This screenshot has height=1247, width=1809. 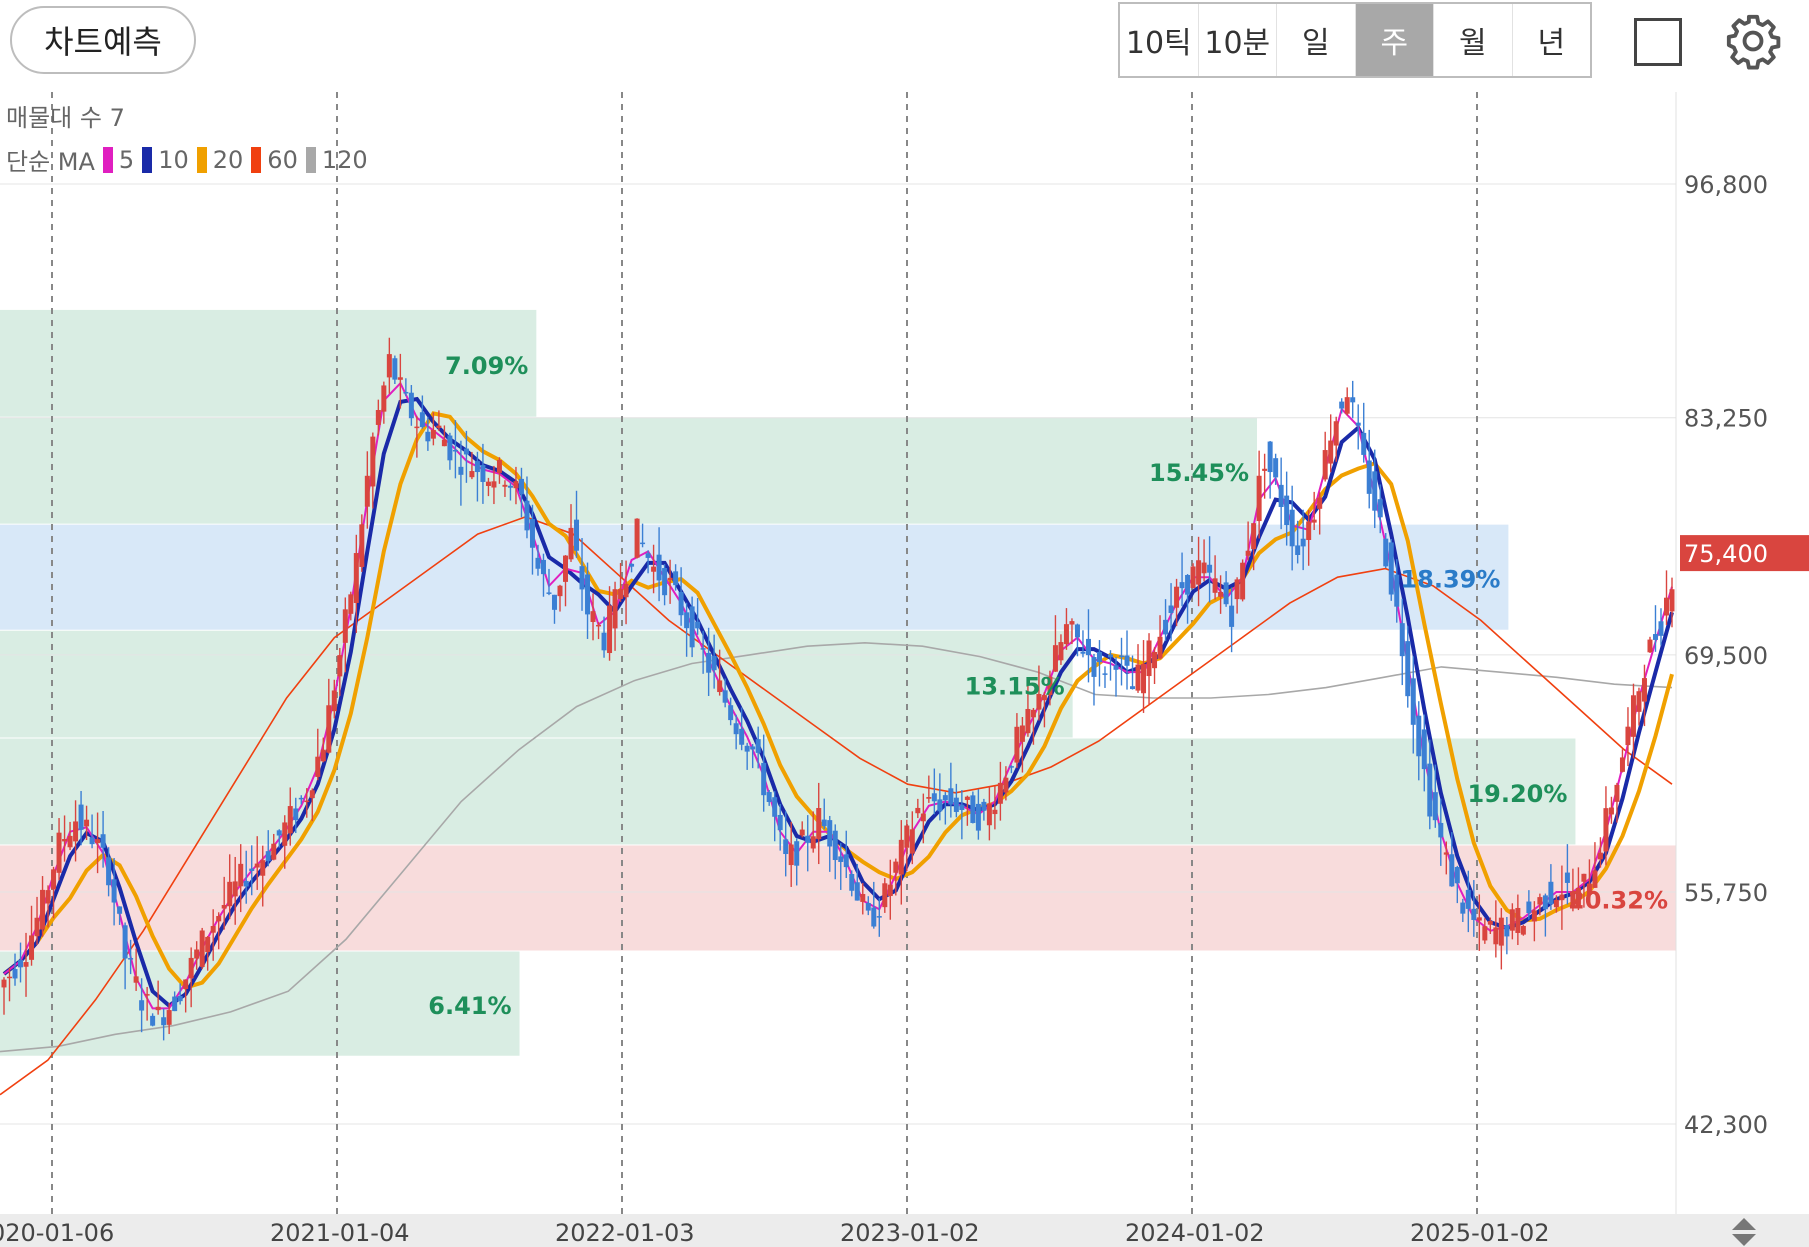 What do you see at coordinates (1551, 43) in the screenshot?
I see `period-tab-year: 년` at bounding box center [1551, 43].